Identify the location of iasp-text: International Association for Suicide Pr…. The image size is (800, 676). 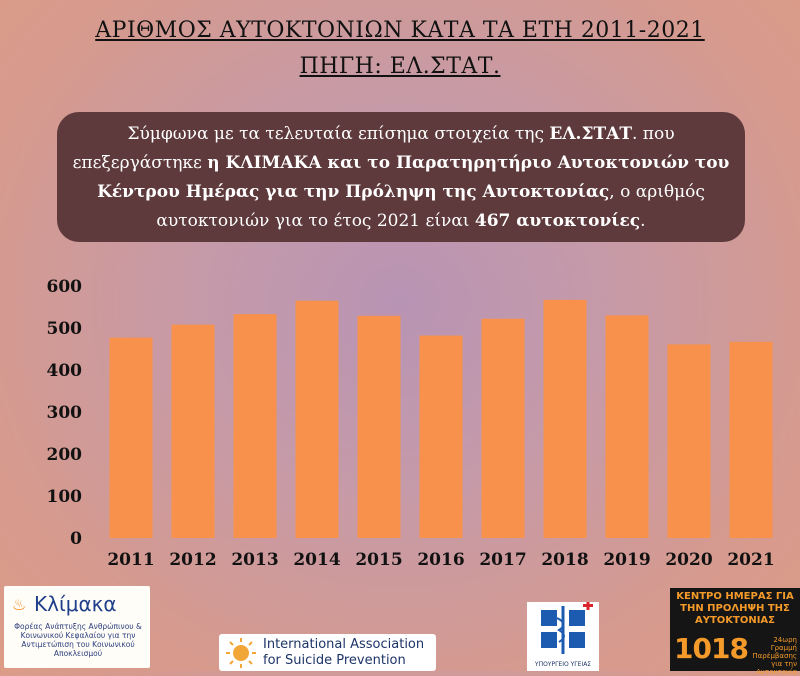
(343, 653).